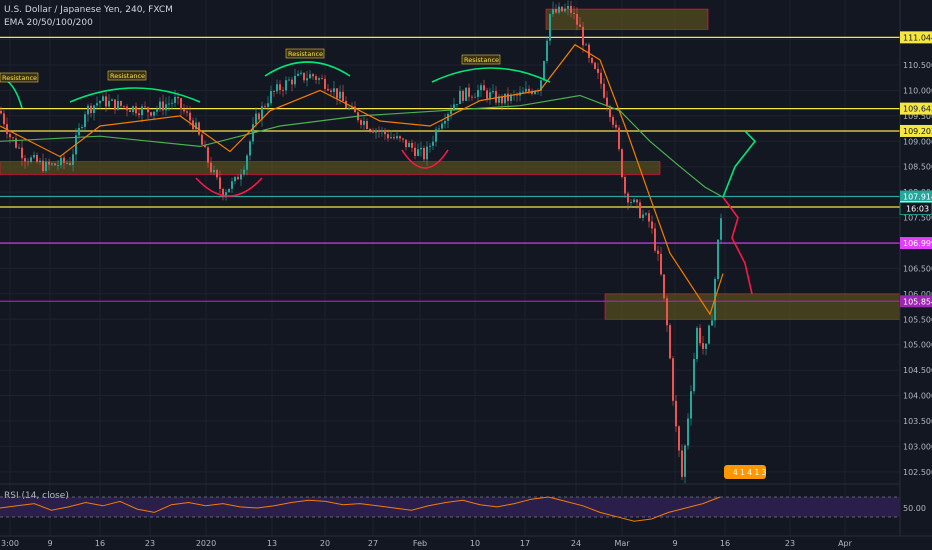 The width and height of the screenshot is (932, 550). Describe the element at coordinates (917, 209) in the screenshot. I see `countdown-label: 16:03` at that location.